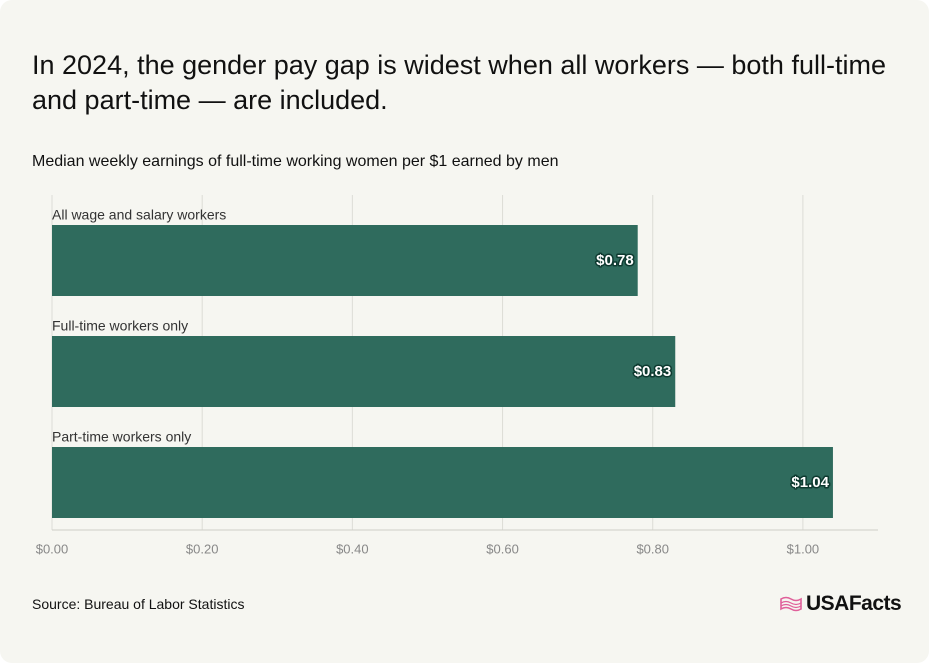 This screenshot has height=663, width=929. Describe the element at coordinates (653, 371) in the screenshot. I see `value-label: $0.83` at that location.